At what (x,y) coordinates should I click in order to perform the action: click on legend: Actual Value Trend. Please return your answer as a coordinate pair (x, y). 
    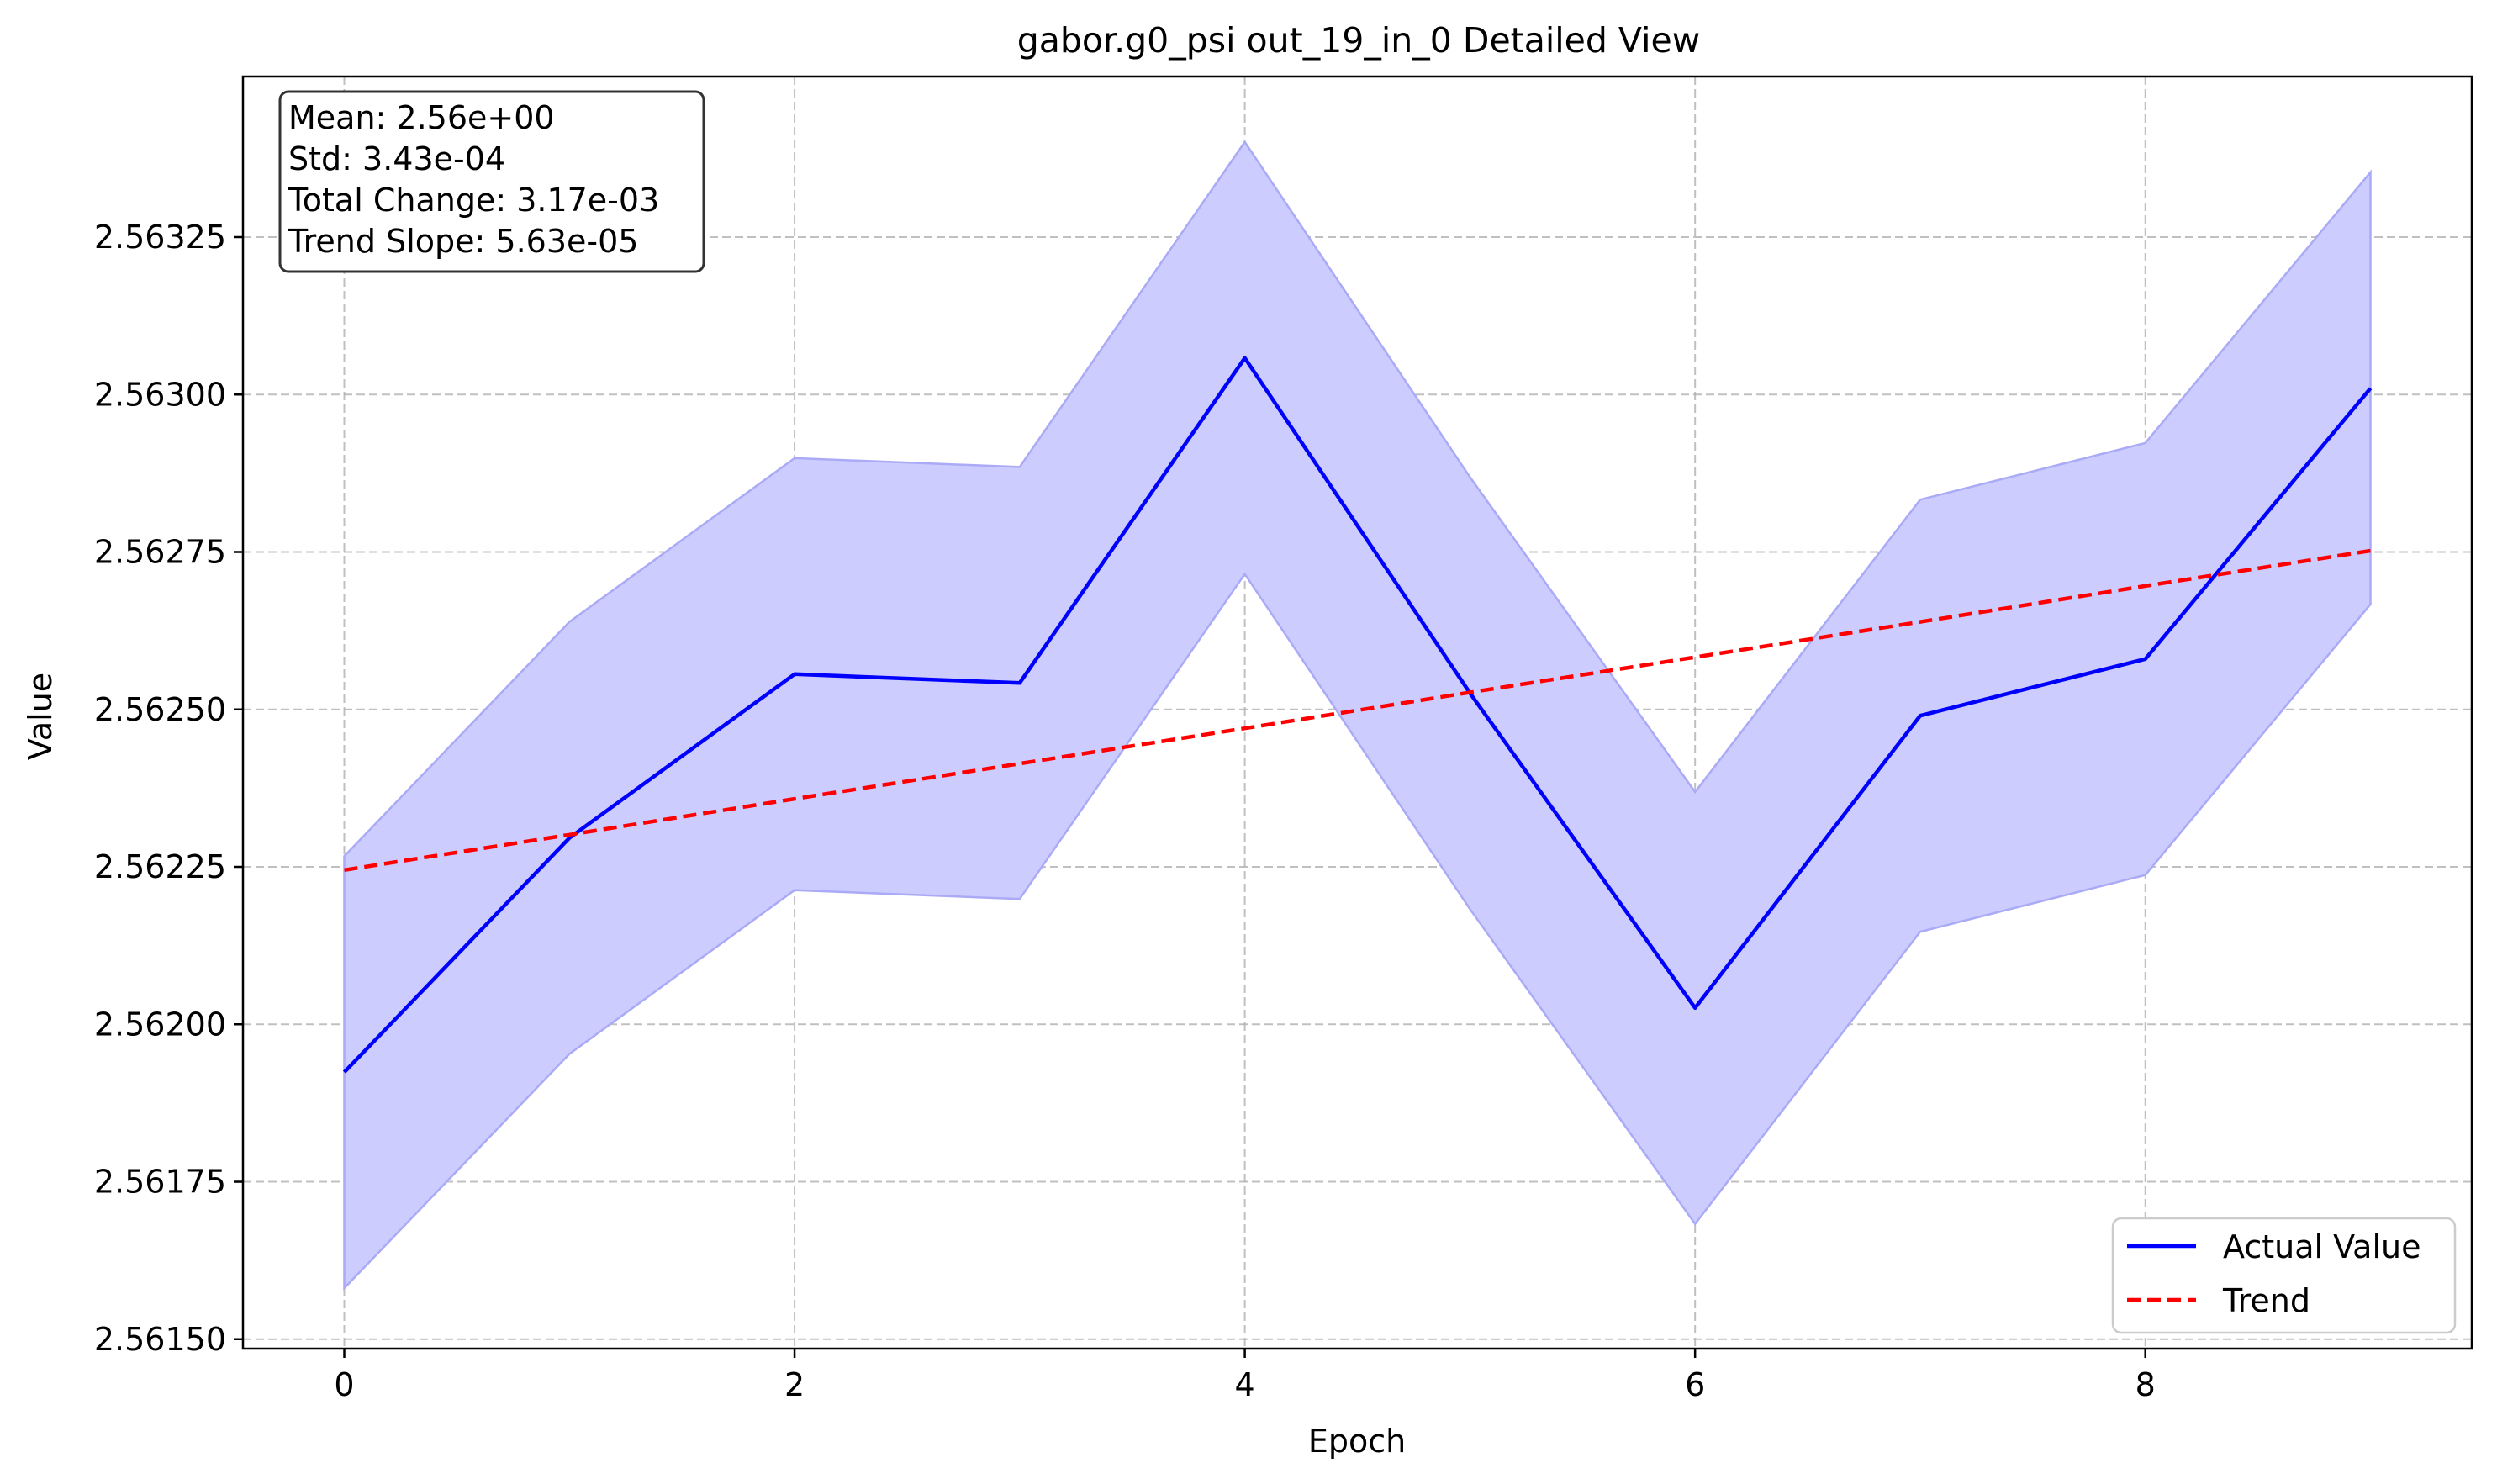
    Looking at the image, I should click on (2284, 1275).